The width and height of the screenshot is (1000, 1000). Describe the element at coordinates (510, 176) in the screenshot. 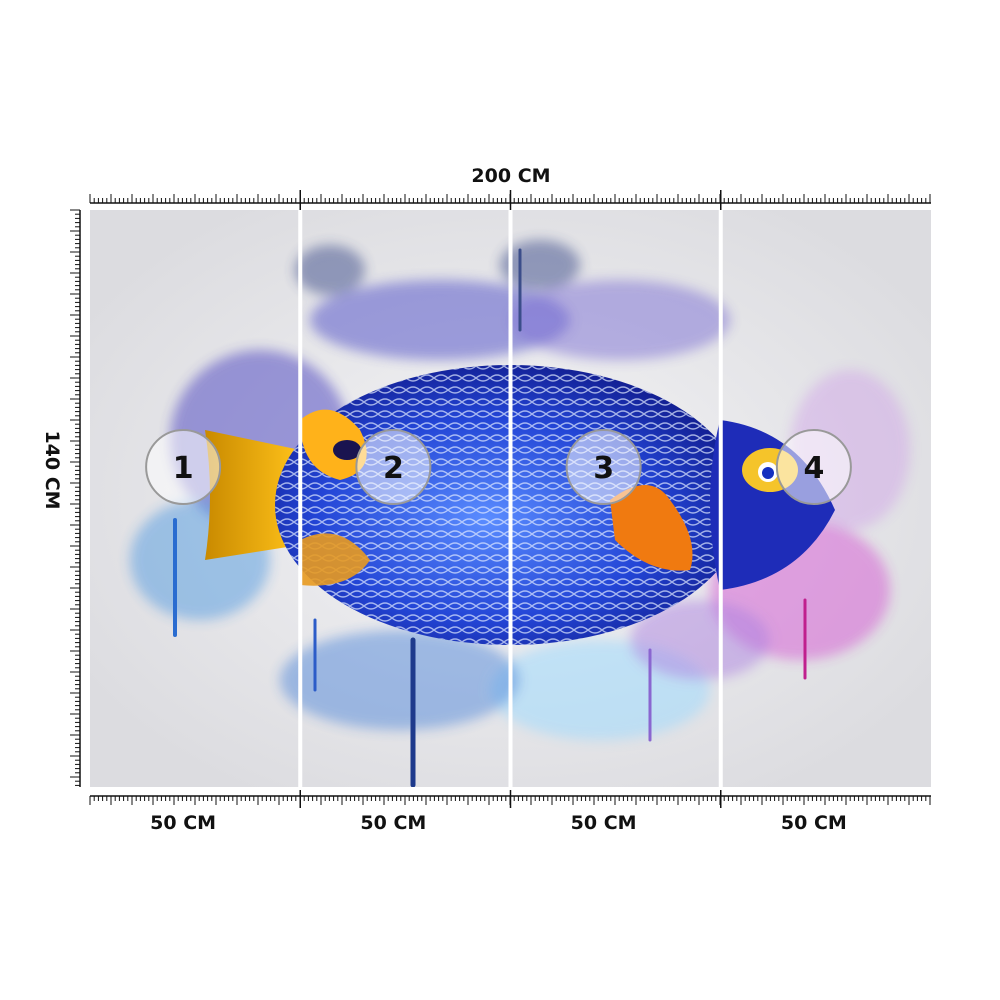

I see `width-label: 200 CM` at that location.